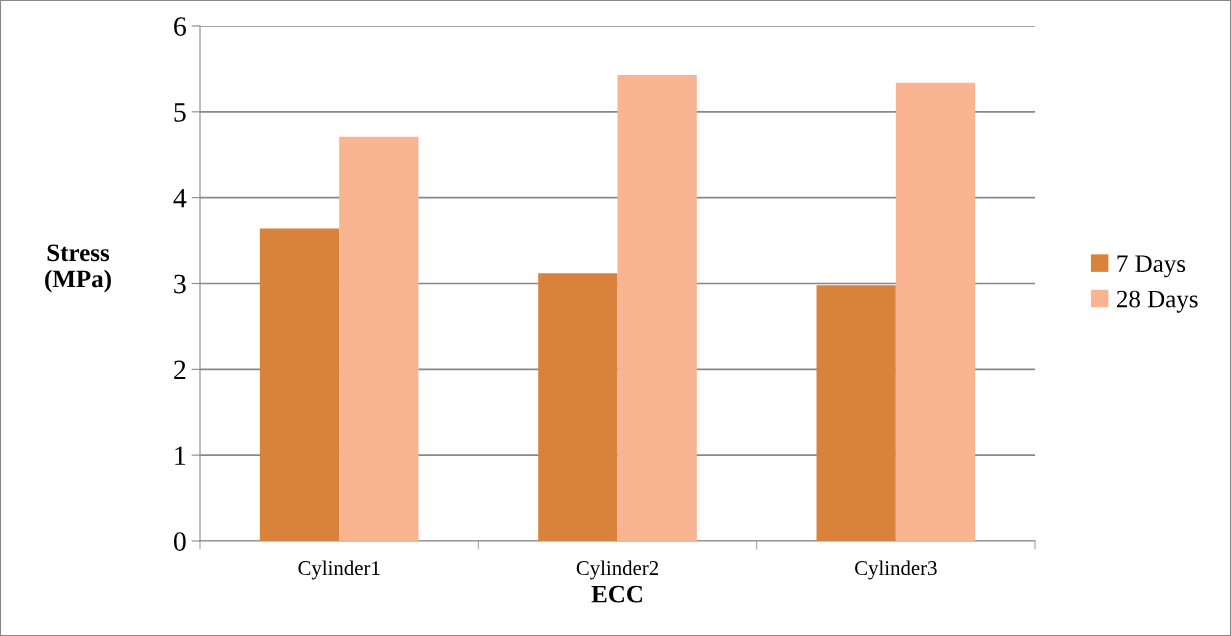 Image resolution: width=1231 pixels, height=636 pixels. I want to click on y-axis-title: Stress (MPa), so click(78, 268).